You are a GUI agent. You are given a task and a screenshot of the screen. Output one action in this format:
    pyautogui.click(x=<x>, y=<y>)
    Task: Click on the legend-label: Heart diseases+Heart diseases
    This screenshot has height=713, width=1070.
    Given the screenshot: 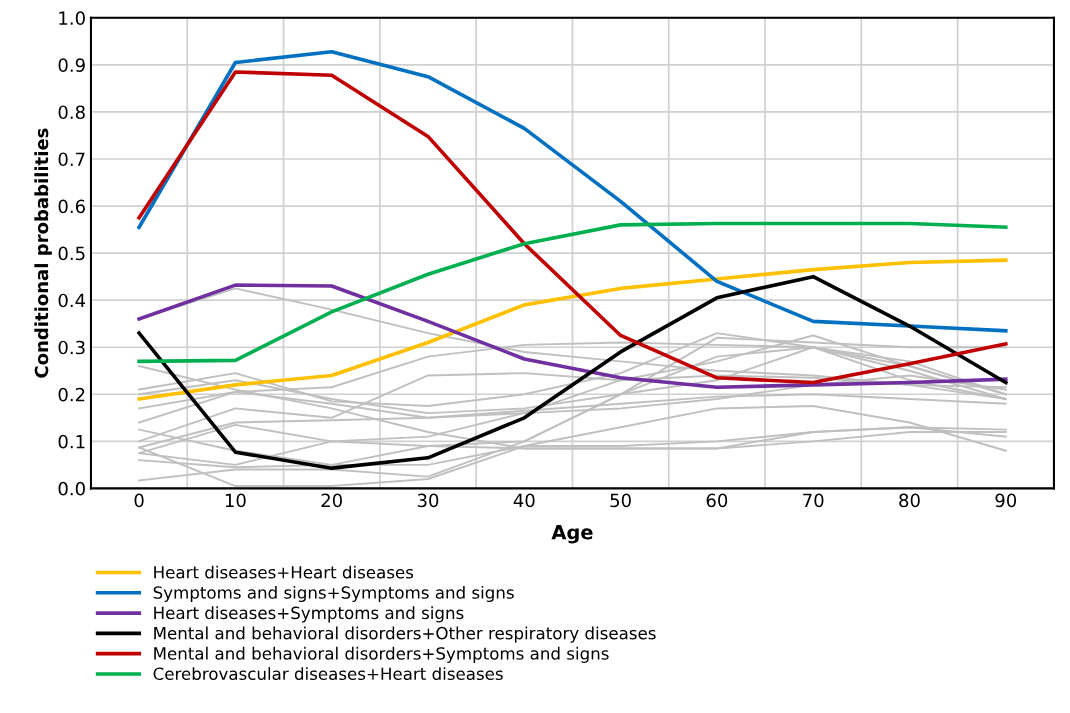 What is the action you would take?
    pyautogui.click(x=284, y=572)
    